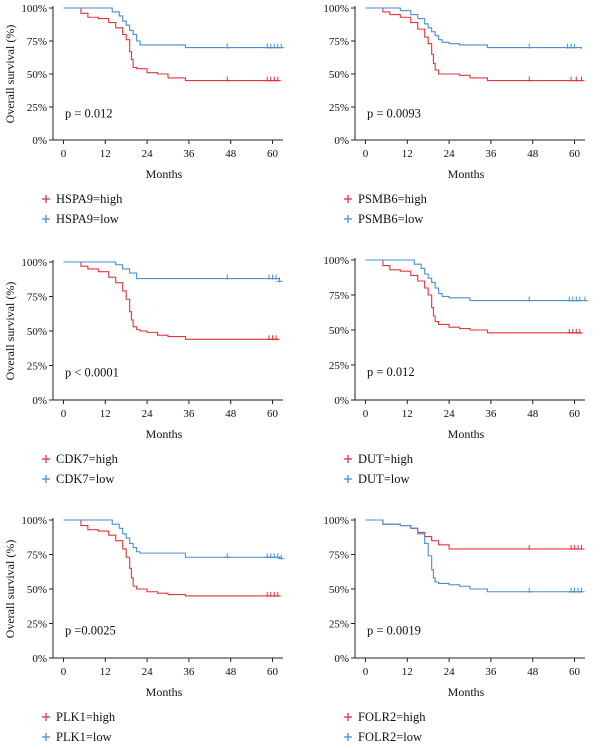 The height and width of the screenshot is (749, 600). What do you see at coordinates (393, 199) in the screenshot?
I see `legend-label: PSMB6=high` at bounding box center [393, 199].